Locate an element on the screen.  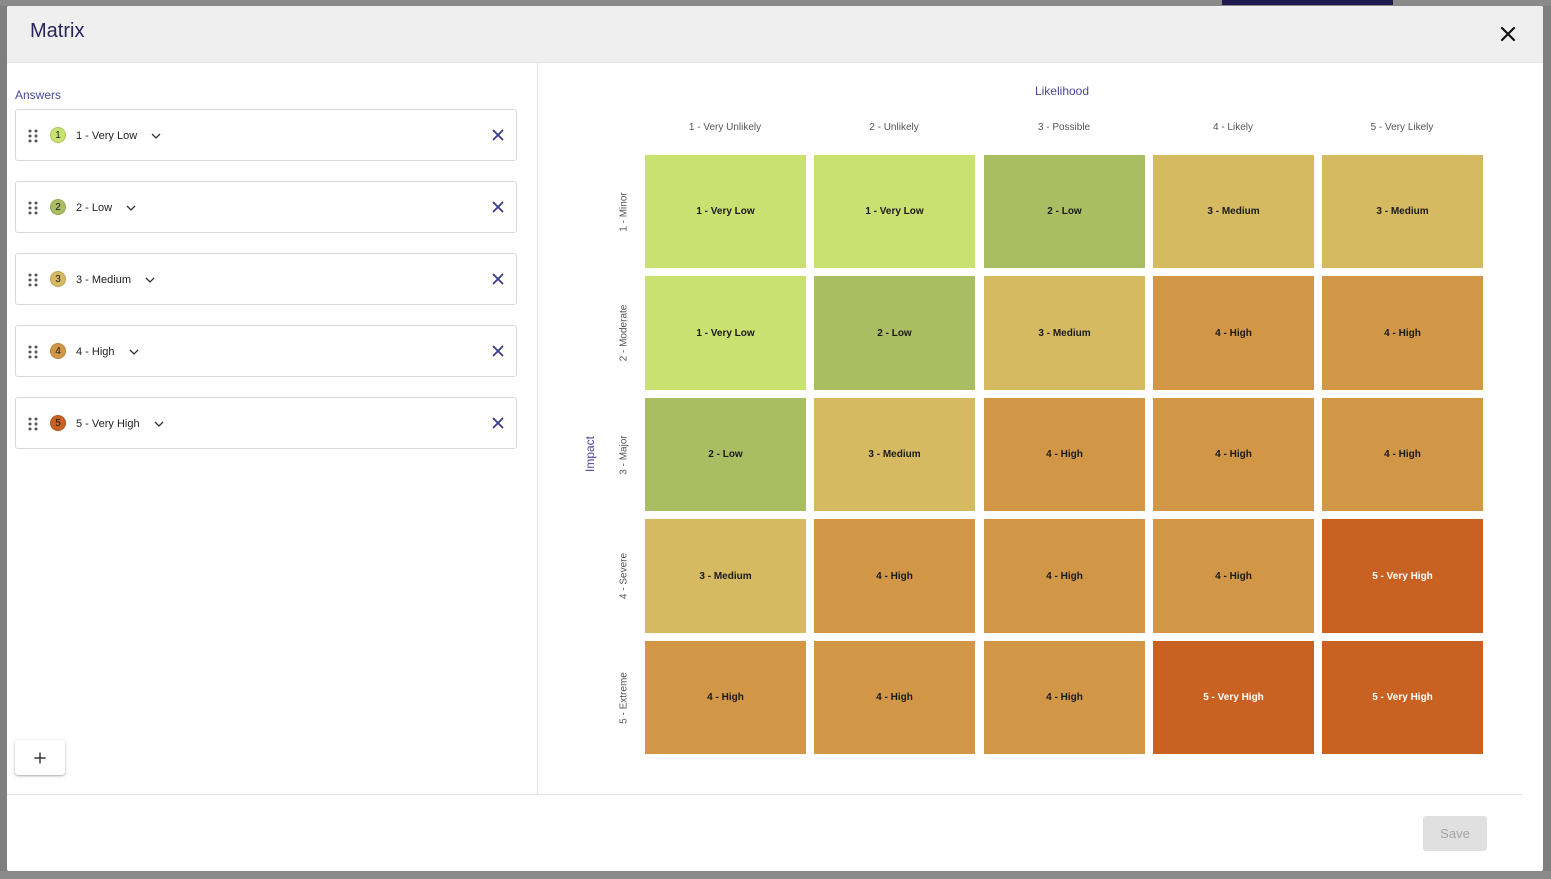
background-app-bottom is located at coordinates (775, 875).